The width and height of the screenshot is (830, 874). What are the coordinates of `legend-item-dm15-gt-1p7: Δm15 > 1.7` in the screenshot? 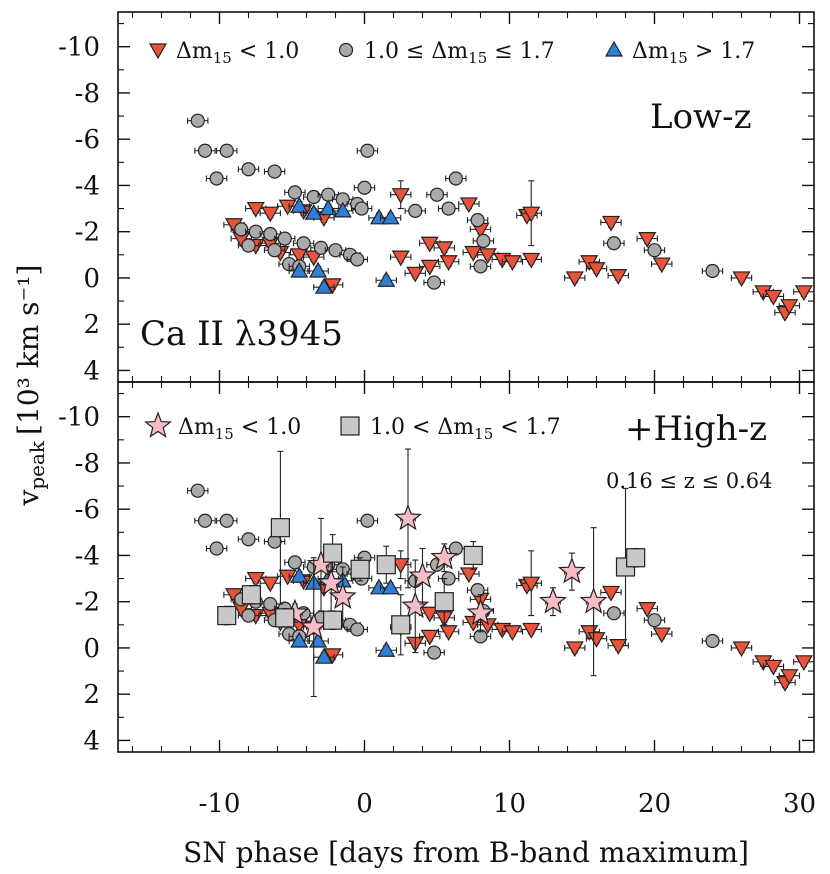 It's located at (679, 53).